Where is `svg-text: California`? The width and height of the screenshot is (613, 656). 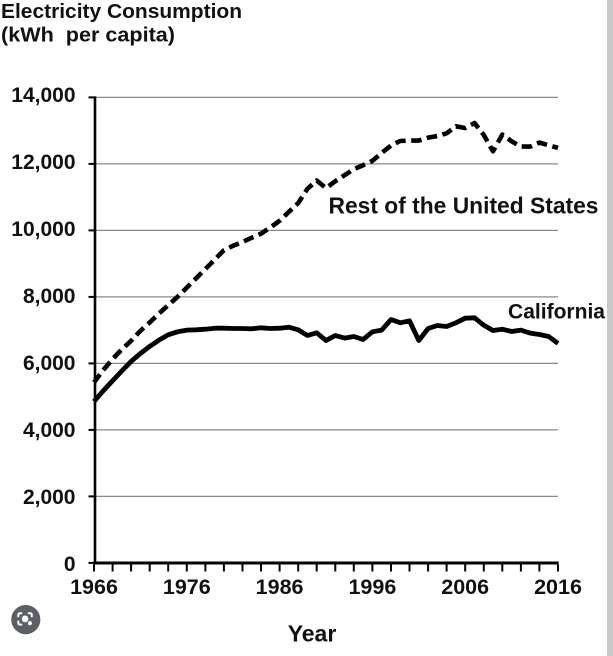 svg-text: California is located at coordinates (556, 312).